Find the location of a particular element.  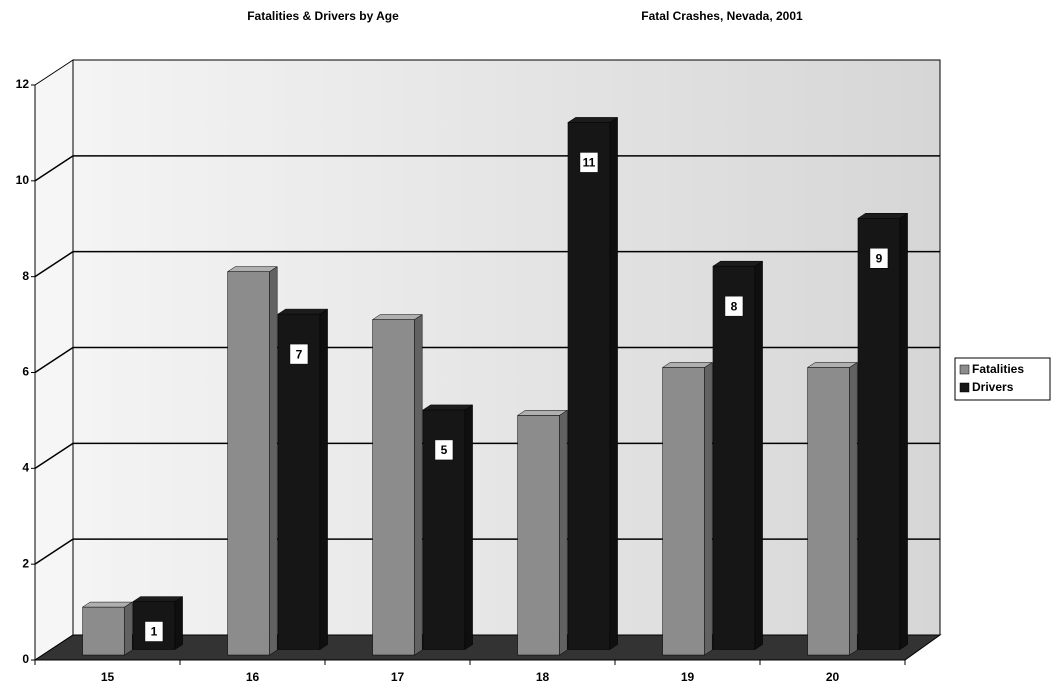

y-tick-label: 0 is located at coordinates (25, 659).